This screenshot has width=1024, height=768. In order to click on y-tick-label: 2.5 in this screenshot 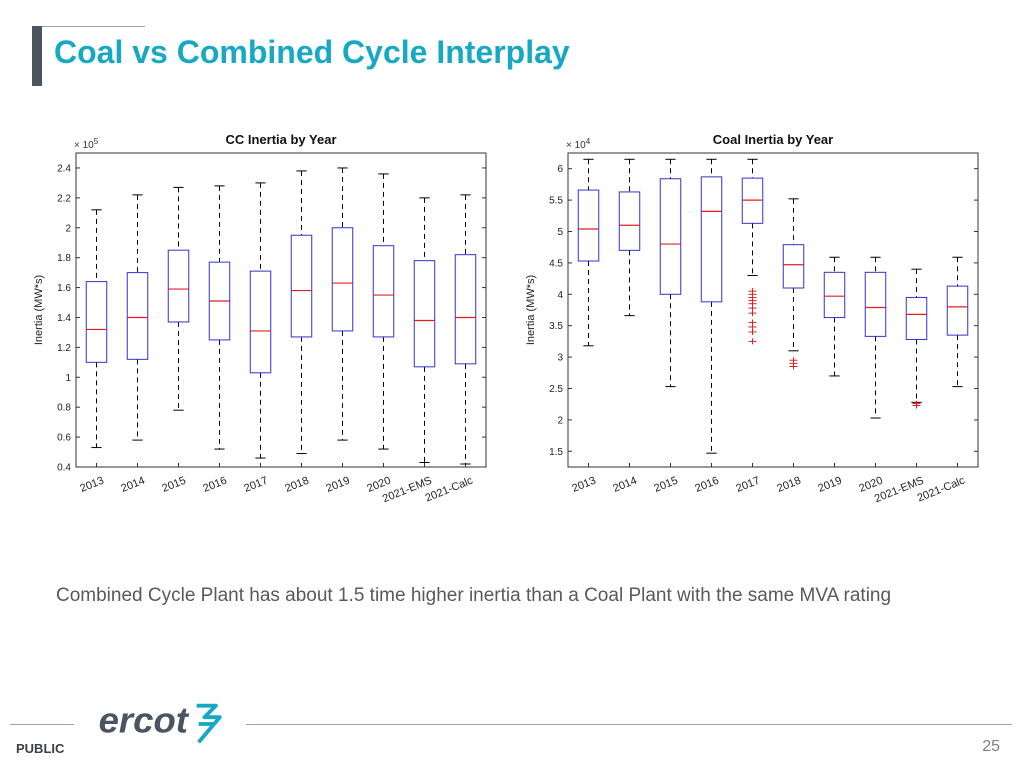, I will do `click(556, 389)`.